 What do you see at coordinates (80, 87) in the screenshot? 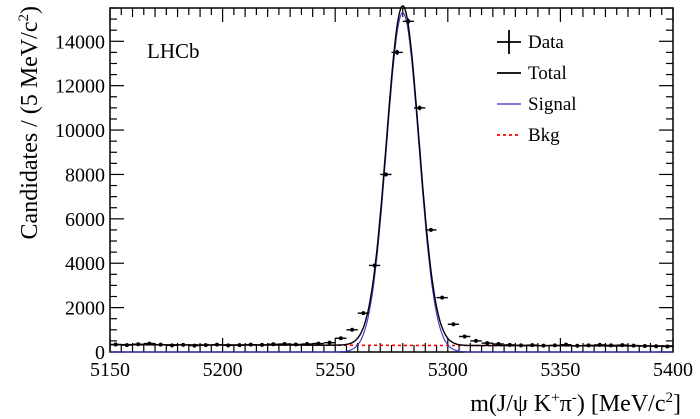
I see `y-tick-label: 12000` at bounding box center [80, 87].